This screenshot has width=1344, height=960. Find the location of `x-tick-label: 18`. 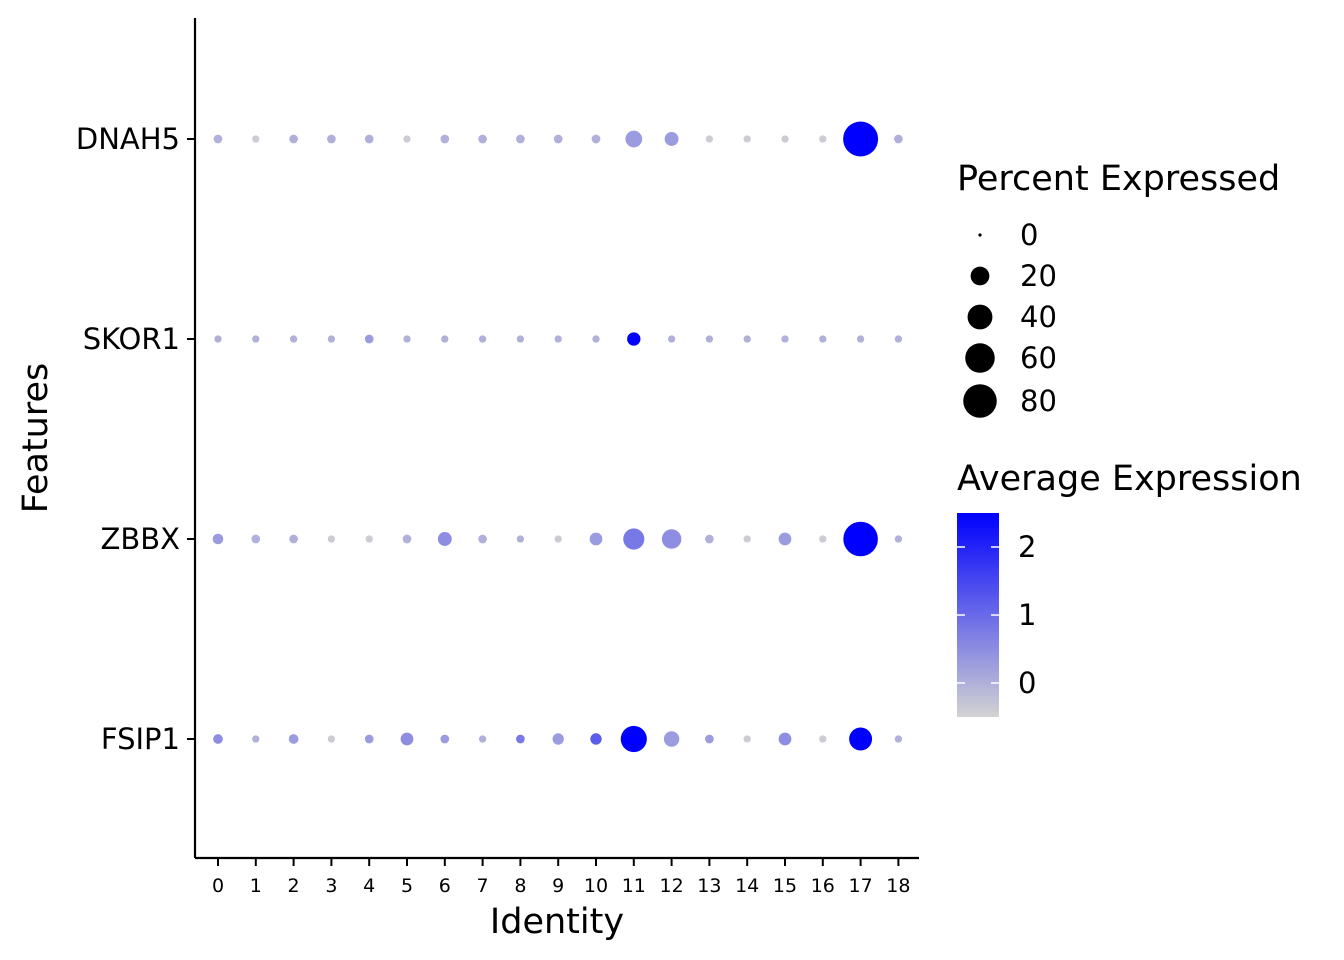

x-tick-label: 18 is located at coordinates (898, 886).